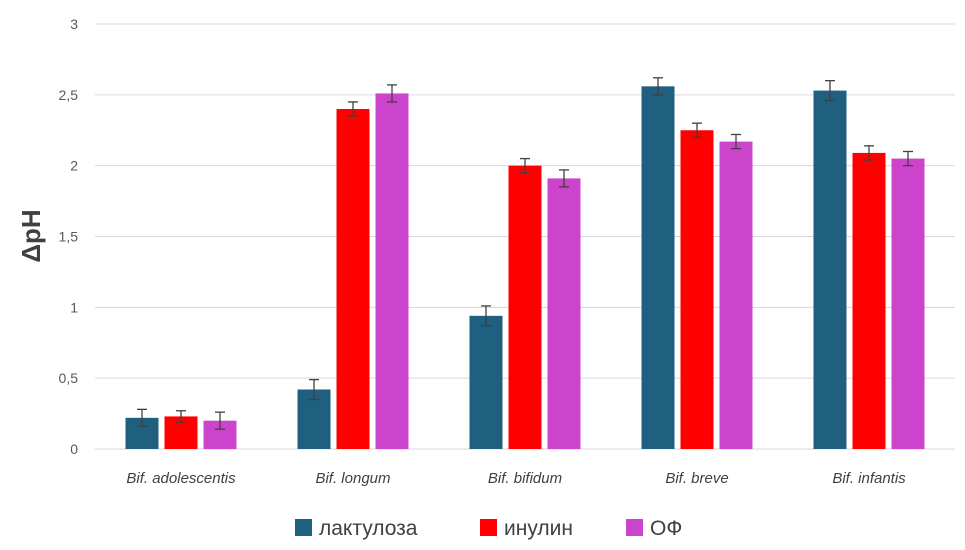 Image resolution: width=965 pixels, height=550 pixels. I want to click on legend-label: лактулоза, so click(368, 528).